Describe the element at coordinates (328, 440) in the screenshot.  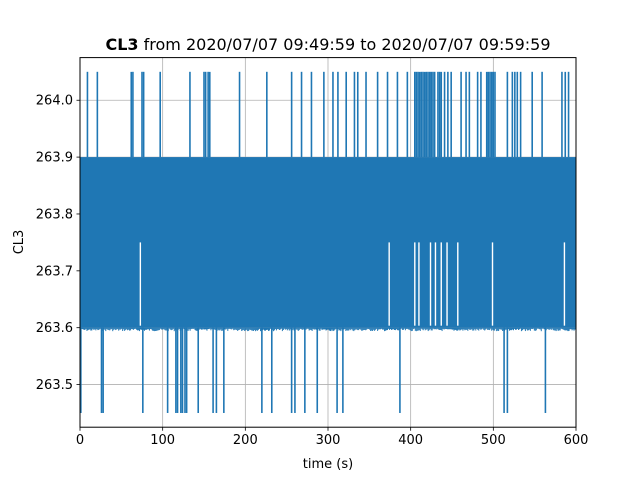
I see `x-tick-label: 300` at that location.